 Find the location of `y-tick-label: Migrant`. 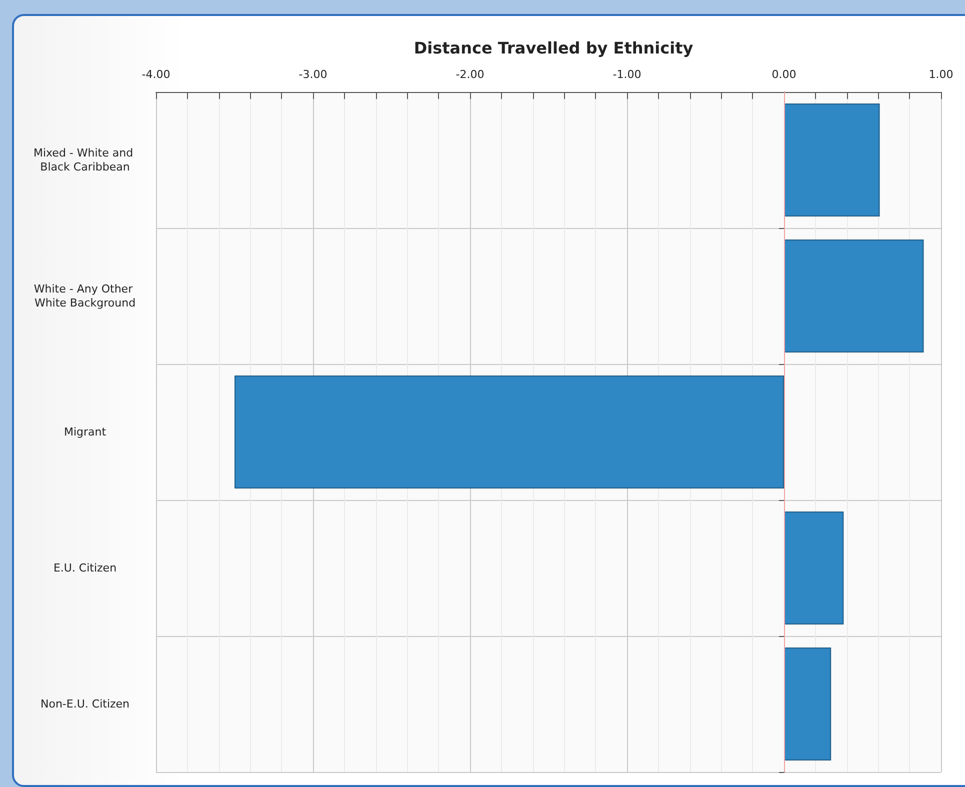

y-tick-label: Migrant is located at coordinates (85, 432).